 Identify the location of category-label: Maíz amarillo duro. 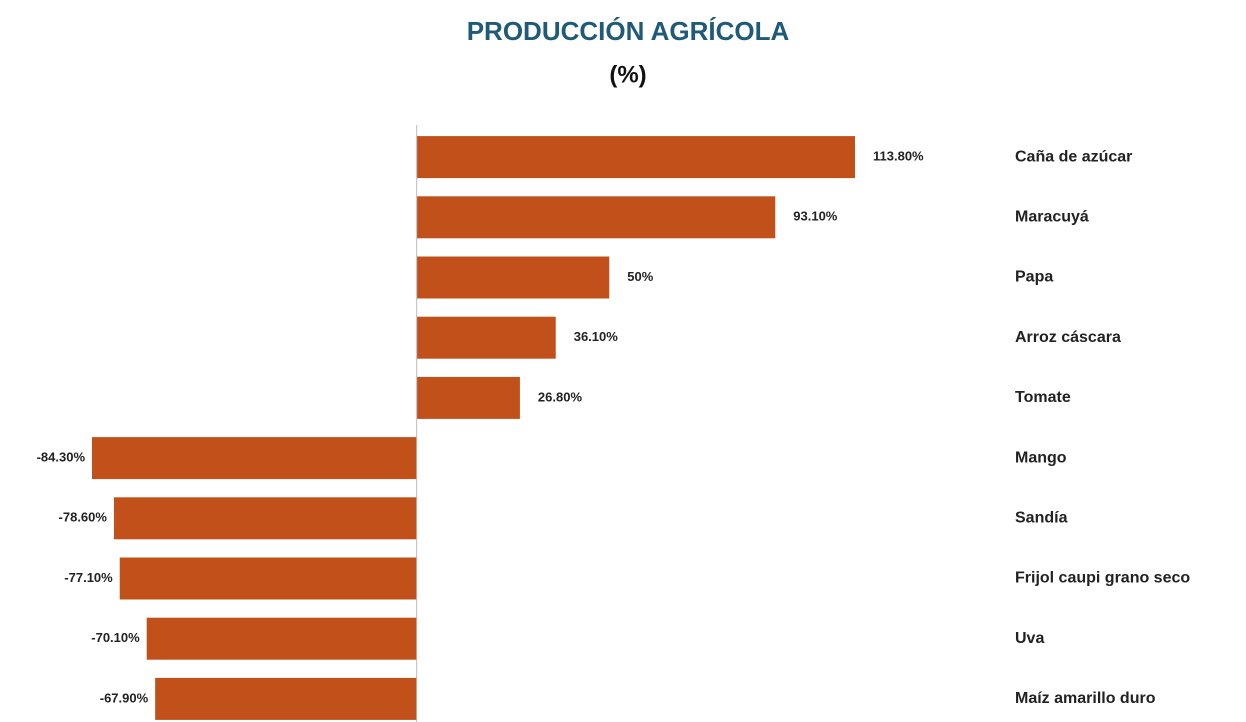
(1085, 698).